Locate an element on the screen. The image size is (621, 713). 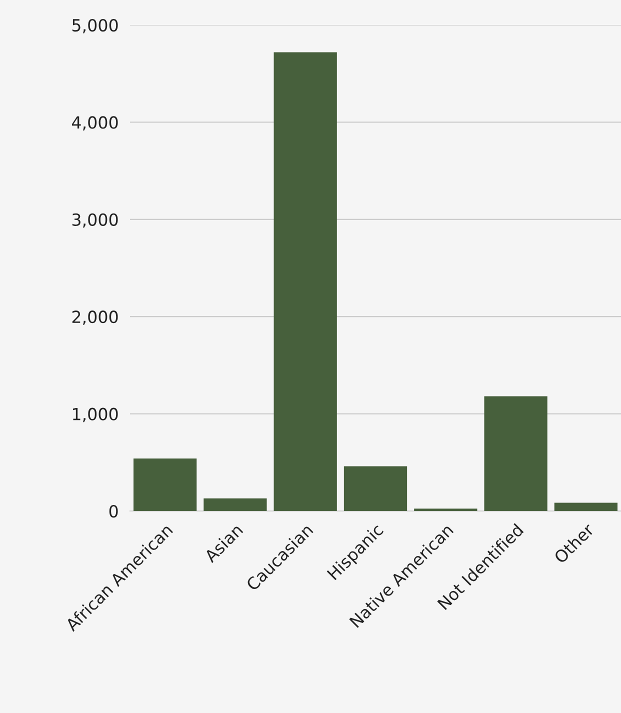
y-tick-label: 5,000 is located at coordinates (95, 26).